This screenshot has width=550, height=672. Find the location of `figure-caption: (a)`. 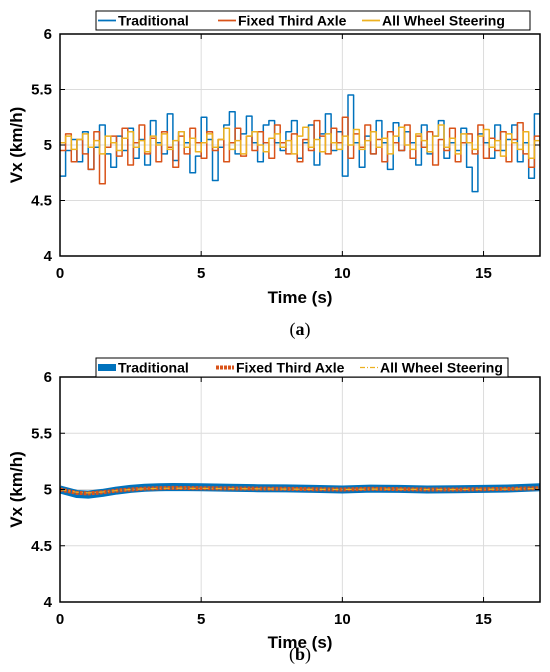

figure-caption: (a) is located at coordinates (300, 329).